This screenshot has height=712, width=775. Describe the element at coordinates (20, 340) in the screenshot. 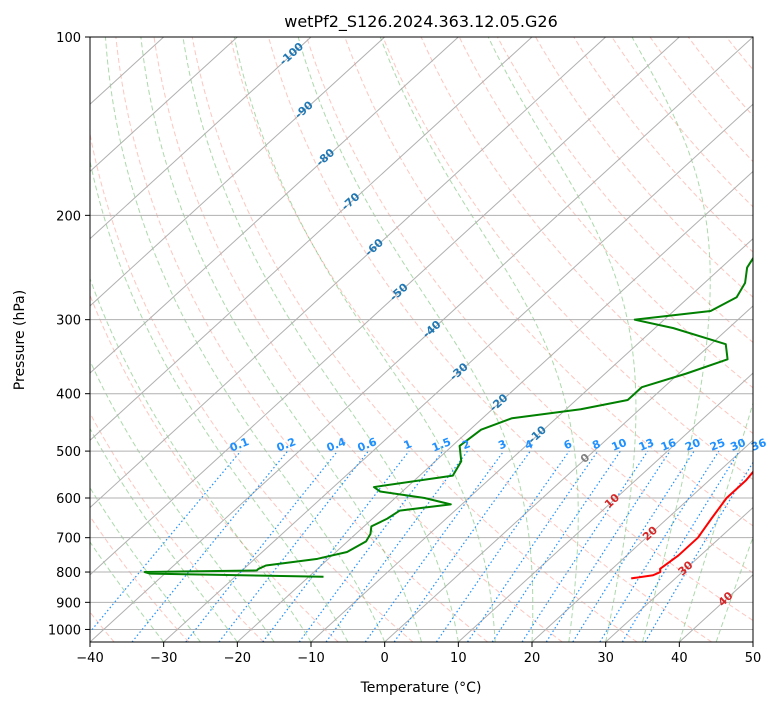

I see `y-axis-label: Pressure (hPa)` at that location.